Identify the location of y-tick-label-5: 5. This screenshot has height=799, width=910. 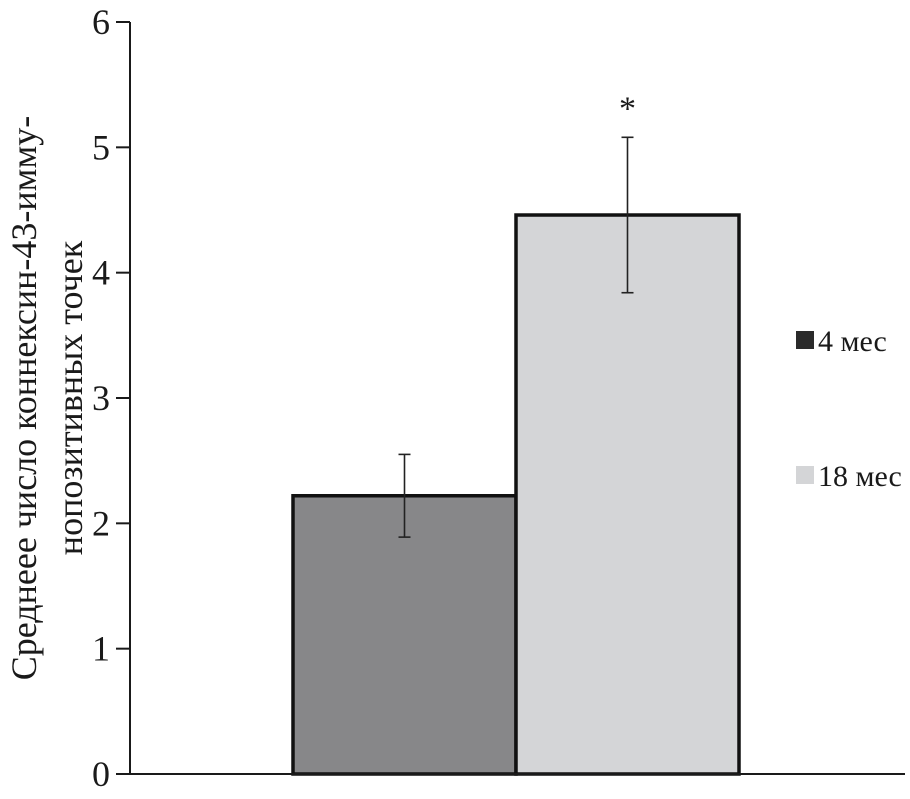
(101, 147).